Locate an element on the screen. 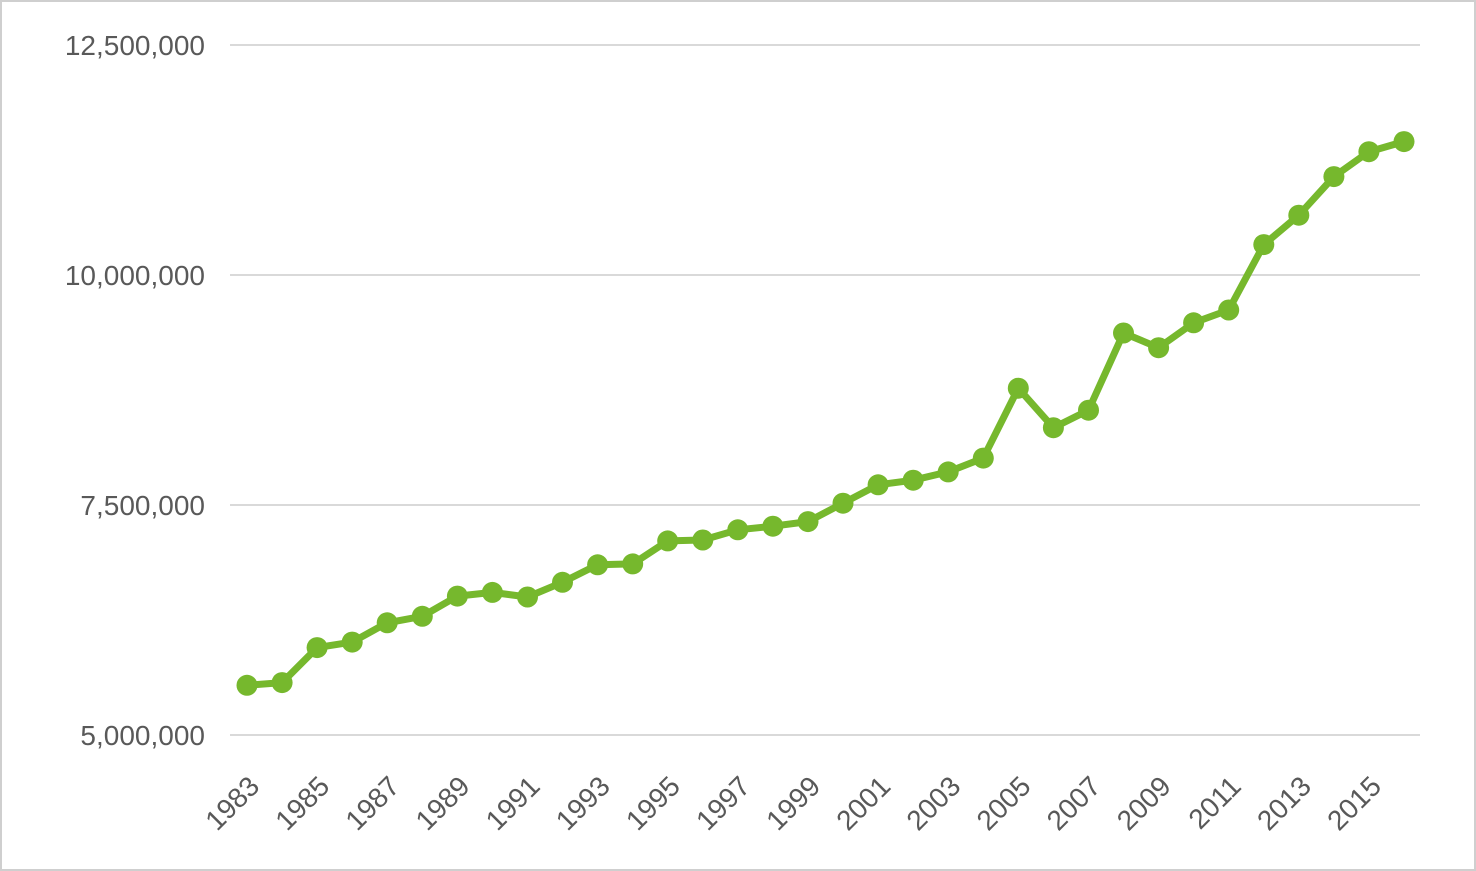 This screenshot has height=871, width=1476. x-axis-tick-label: 1999 is located at coordinates (793, 803).